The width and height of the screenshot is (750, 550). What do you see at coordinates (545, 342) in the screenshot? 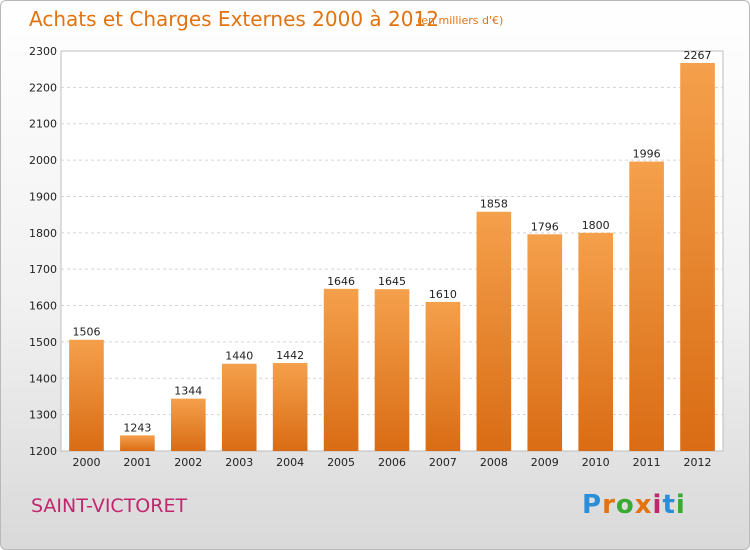
I see `bar-2009` at bounding box center [545, 342].